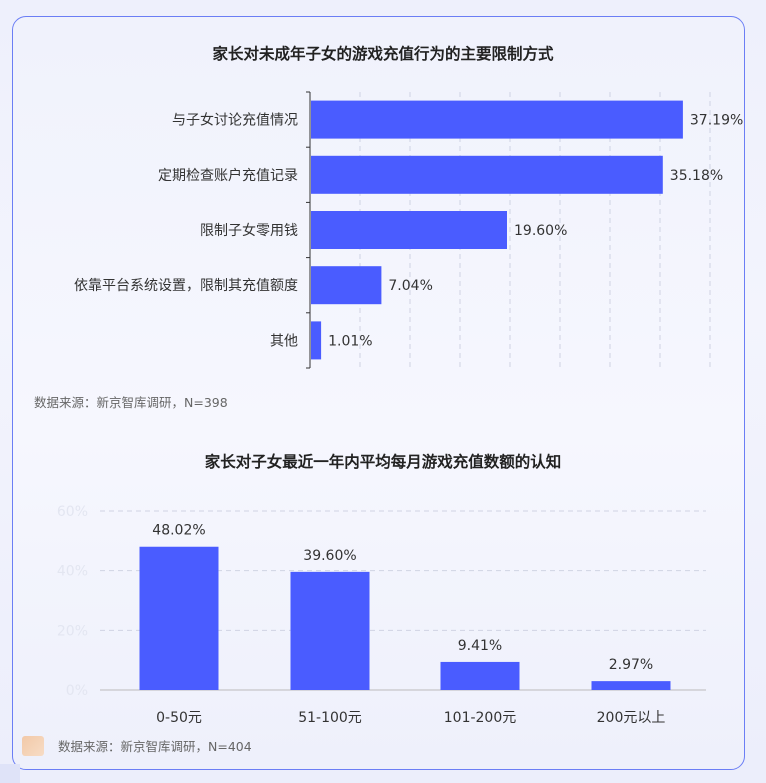 This screenshot has height=783, width=766. What do you see at coordinates (480, 646) in the screenshot?
I see `value-label: 9.41%` at bounding box center [480, 646].